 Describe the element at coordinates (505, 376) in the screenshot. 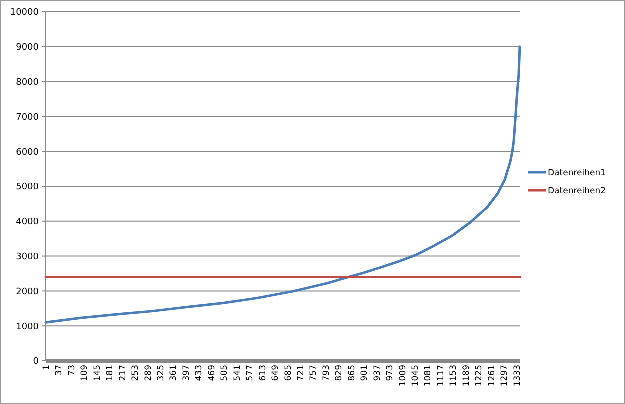

I see `x-tick-label: 1297` at that location.